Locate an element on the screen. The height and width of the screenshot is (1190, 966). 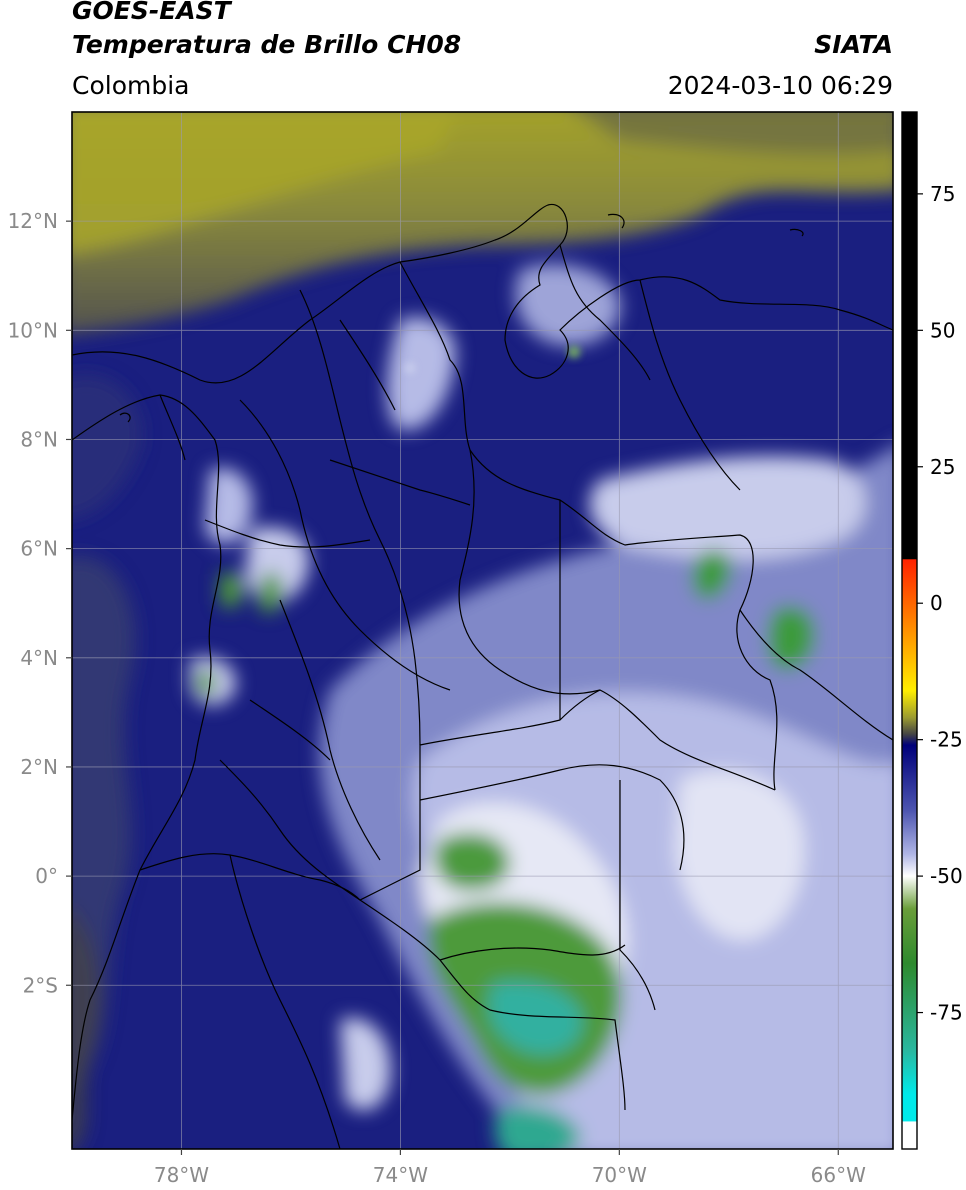
latitude-tick-labels: 12°N 10°N 8°N 6°N 4°N 2°N 0° 2°S is located at coordinates (40, 603).